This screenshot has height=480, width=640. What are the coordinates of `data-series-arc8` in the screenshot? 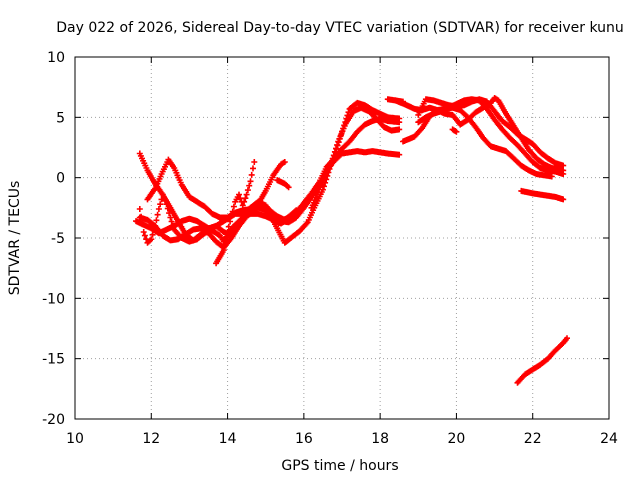 It's located at (283, 184).